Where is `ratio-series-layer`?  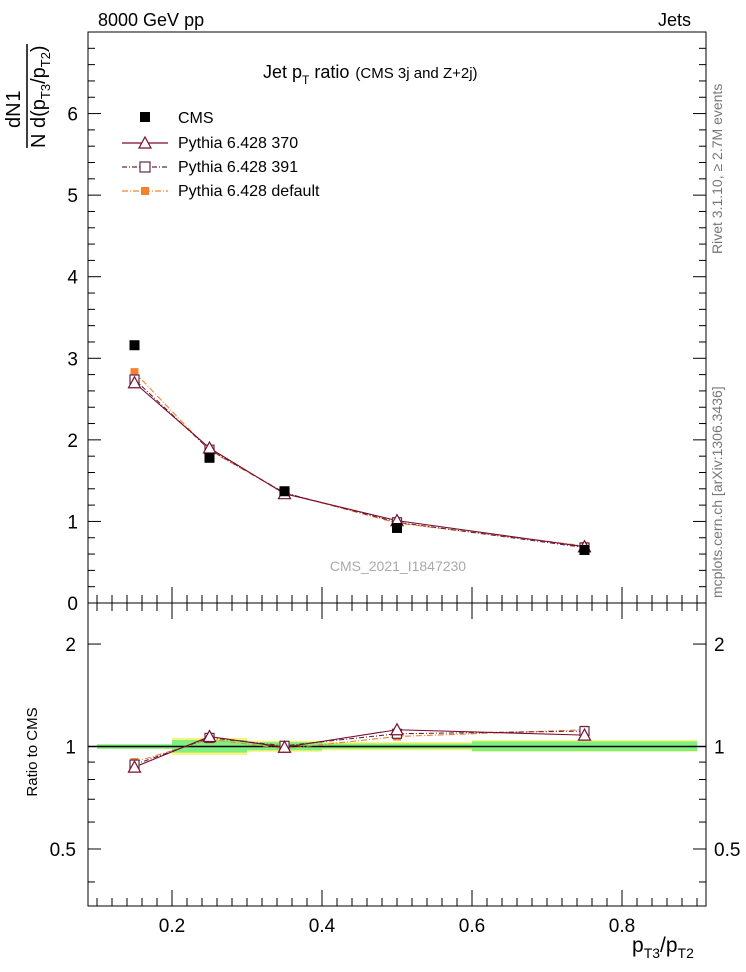 ratio-series-layer is located at coordinates (359, 747).